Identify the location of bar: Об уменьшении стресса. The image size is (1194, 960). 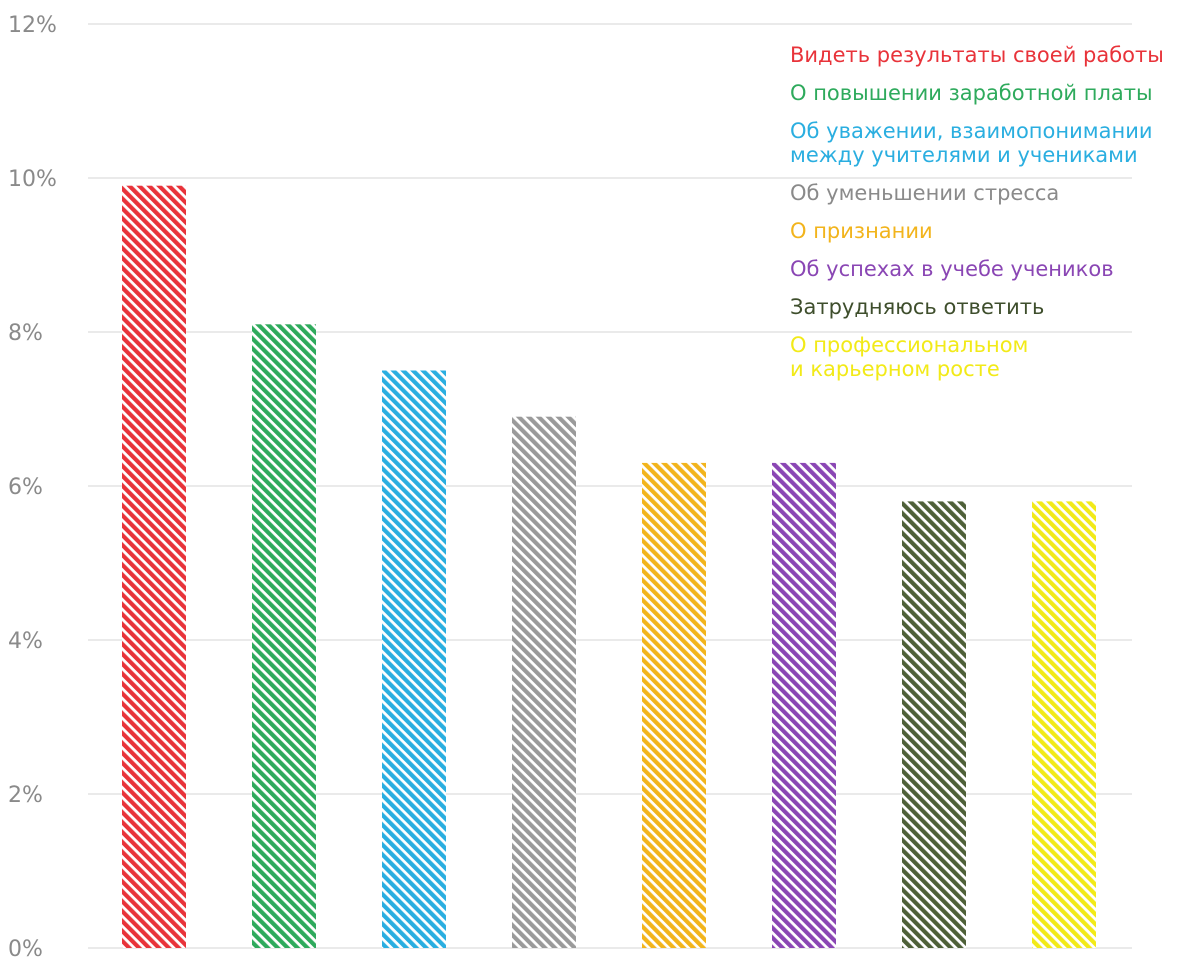
(544, 682).